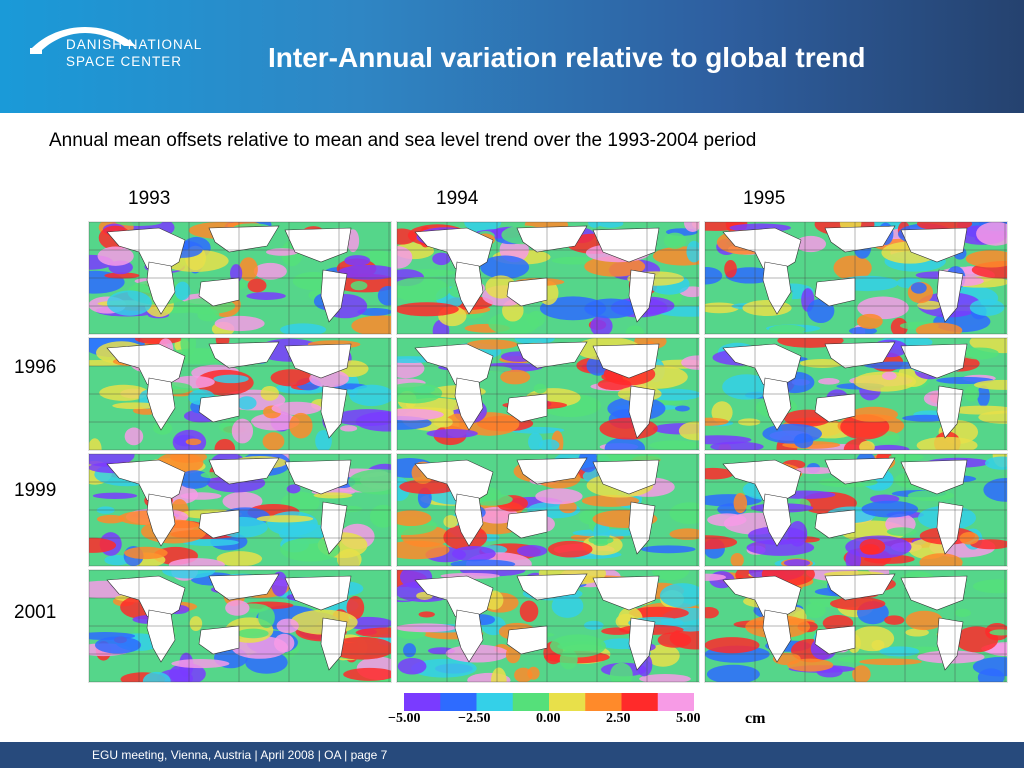 Image resolution: width=1024 pixels, height=768 pixels. What do you see at coordinates (474, 718) in the screenshot?
I see `colorbar-tick-2: −2.50` at bounding box center [474, 718].